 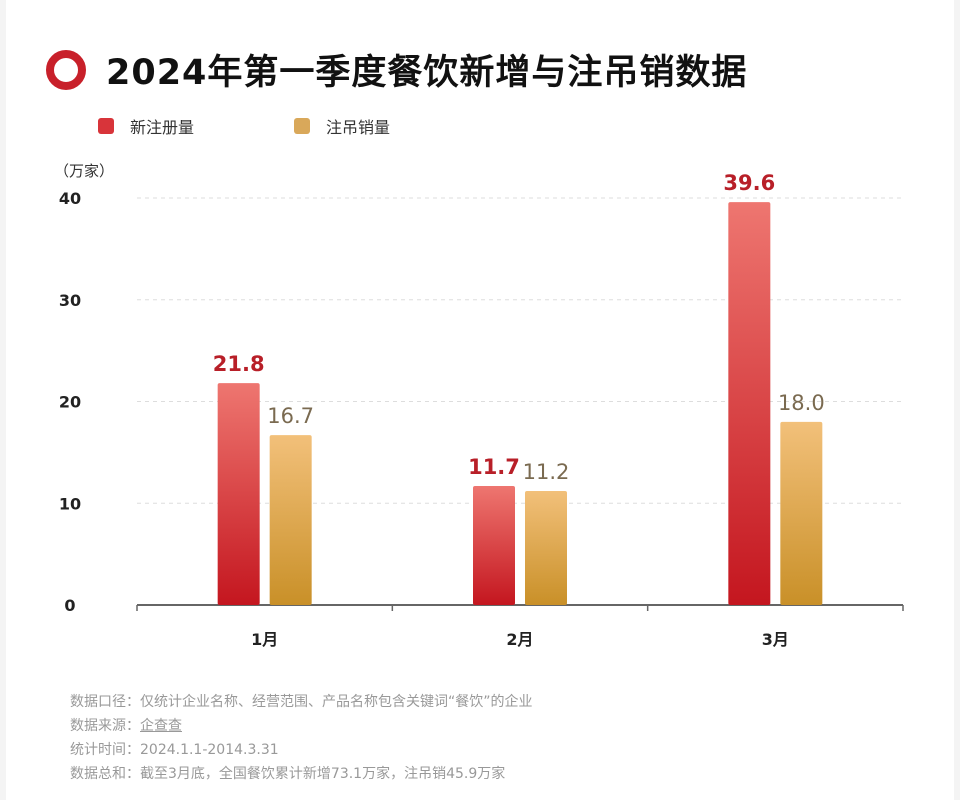 What do you see at coordinates (84, 171) in the screenshot?
I see `y-axis-unit: （万家）` at bounding box center [84, 171].